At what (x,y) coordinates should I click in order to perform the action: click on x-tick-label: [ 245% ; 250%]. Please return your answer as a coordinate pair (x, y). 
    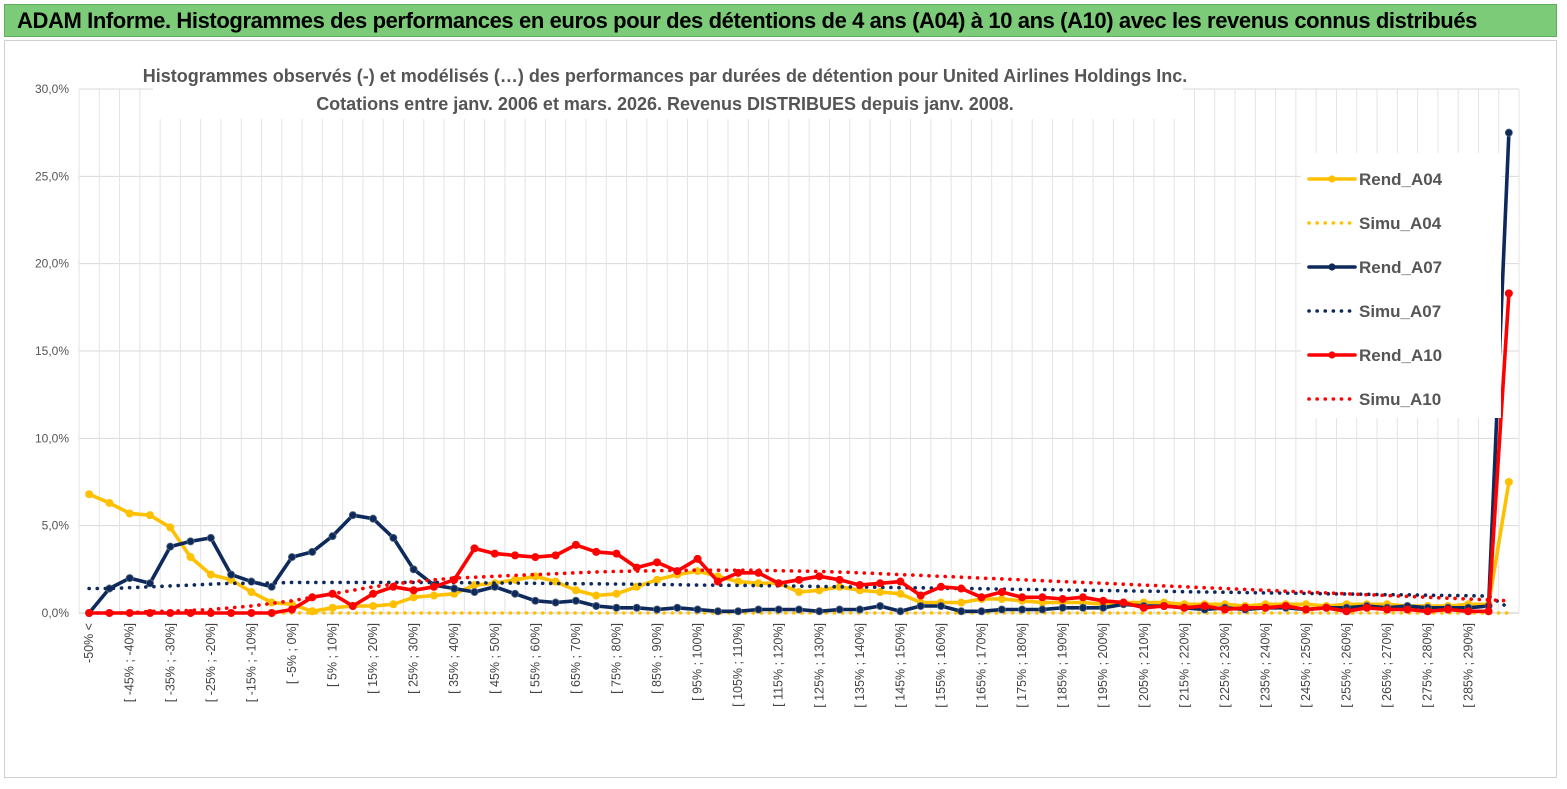
    Looking at the image, I should click on (1306, 665).